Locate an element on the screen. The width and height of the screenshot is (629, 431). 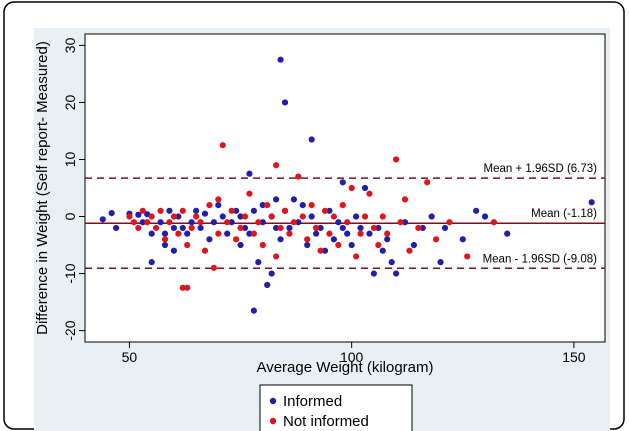
legend-not-informed-marker is located at coordinates (273, 421).